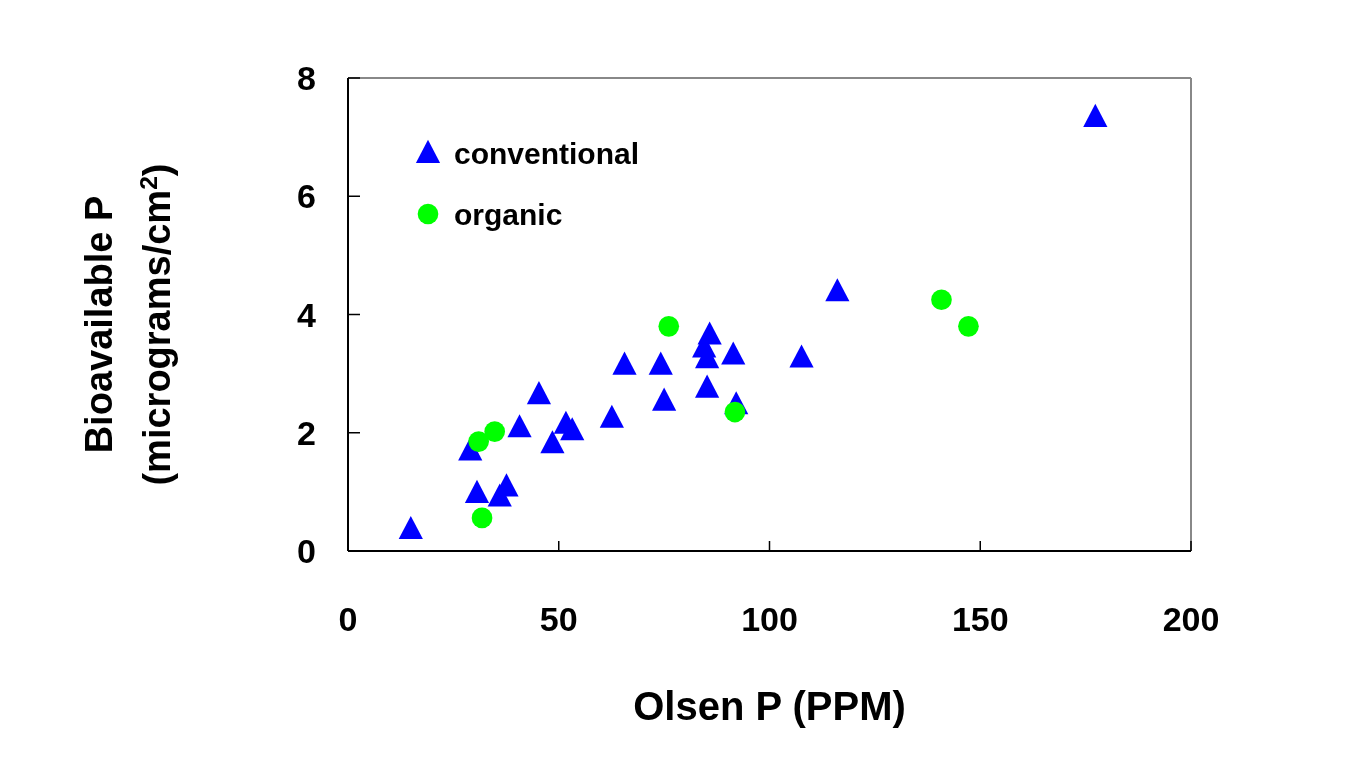 The height and width of the screenshot is (782, 1369). What do you see at coordinates (547, 153) in the screenshot?
I see `legend-label: conventional` at bounding box center [547, 153].